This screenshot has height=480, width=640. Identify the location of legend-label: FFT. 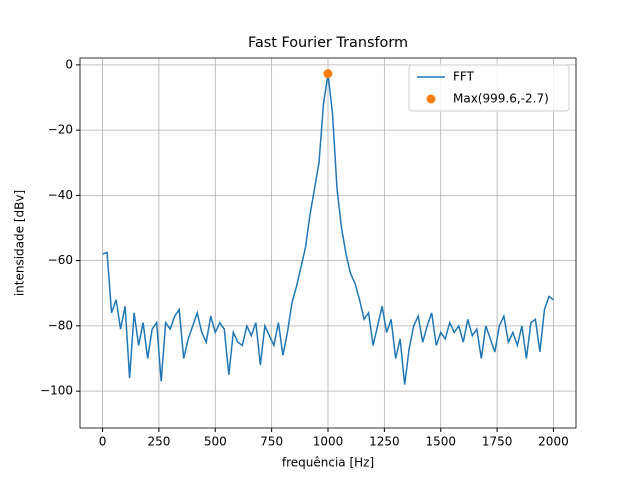
(464, 77).